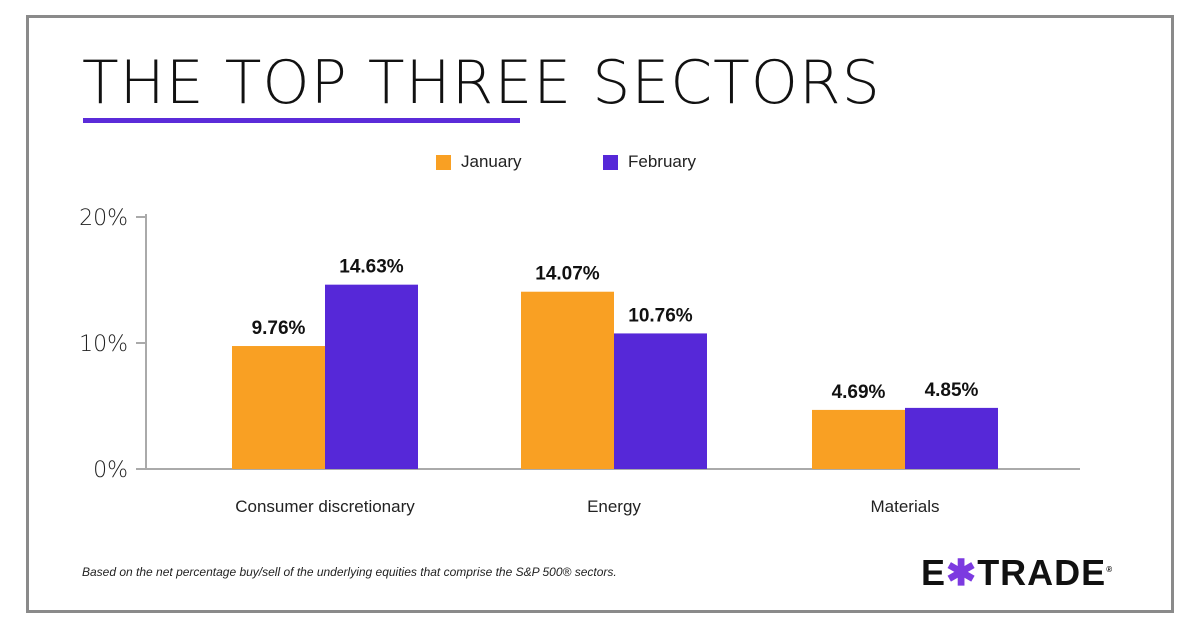 Image resolution: width=1200 pixels, height=627 pixels. What do you see at coordinates (325, 506) in the screenshot?
I see `x-tick-label: Consumer discretionary` at bounding box center [325, 506].